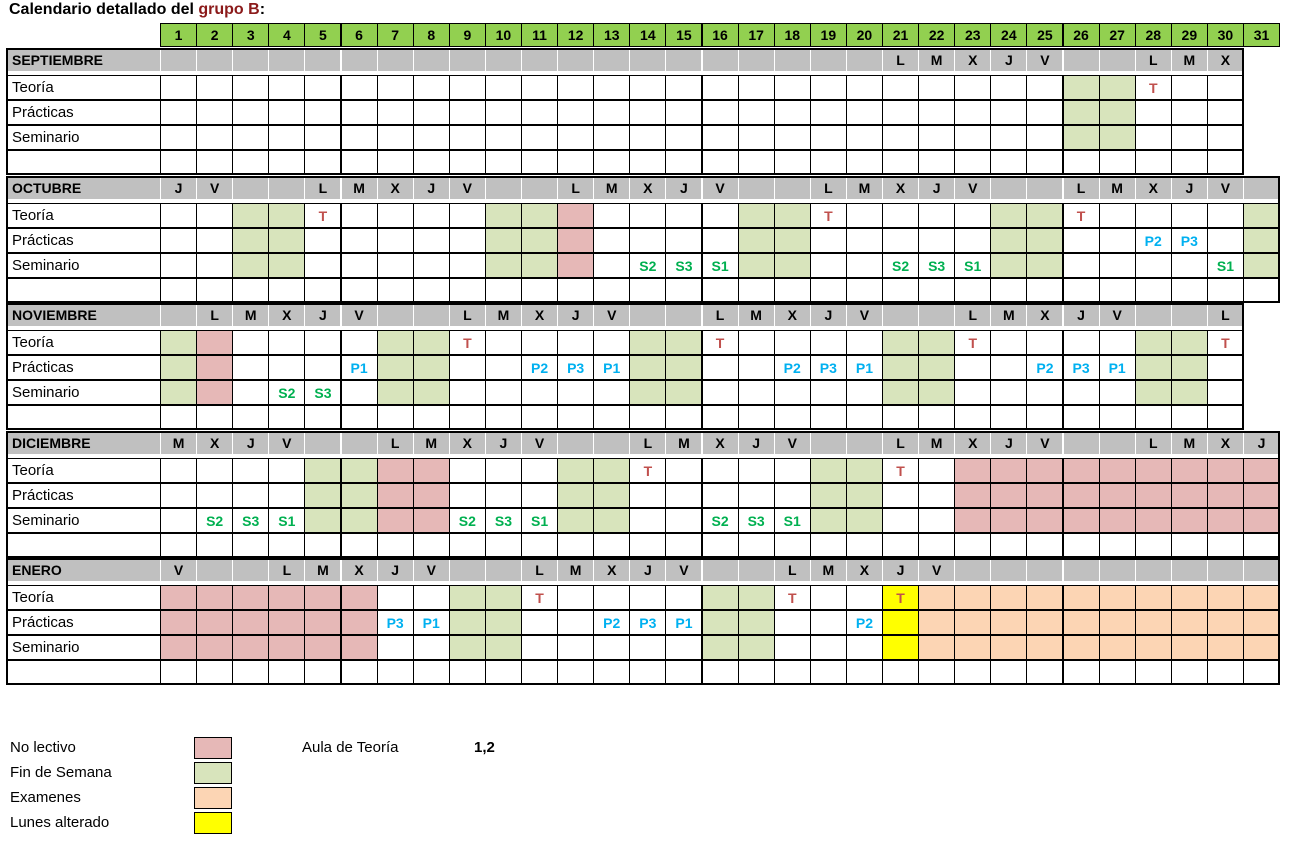 This screenshot has height=843, width=1291. What do you see at coordinates (84, 87) in the screenshot?
I see `row-label-teoria: Teoría` at bounding box center [84, 87].